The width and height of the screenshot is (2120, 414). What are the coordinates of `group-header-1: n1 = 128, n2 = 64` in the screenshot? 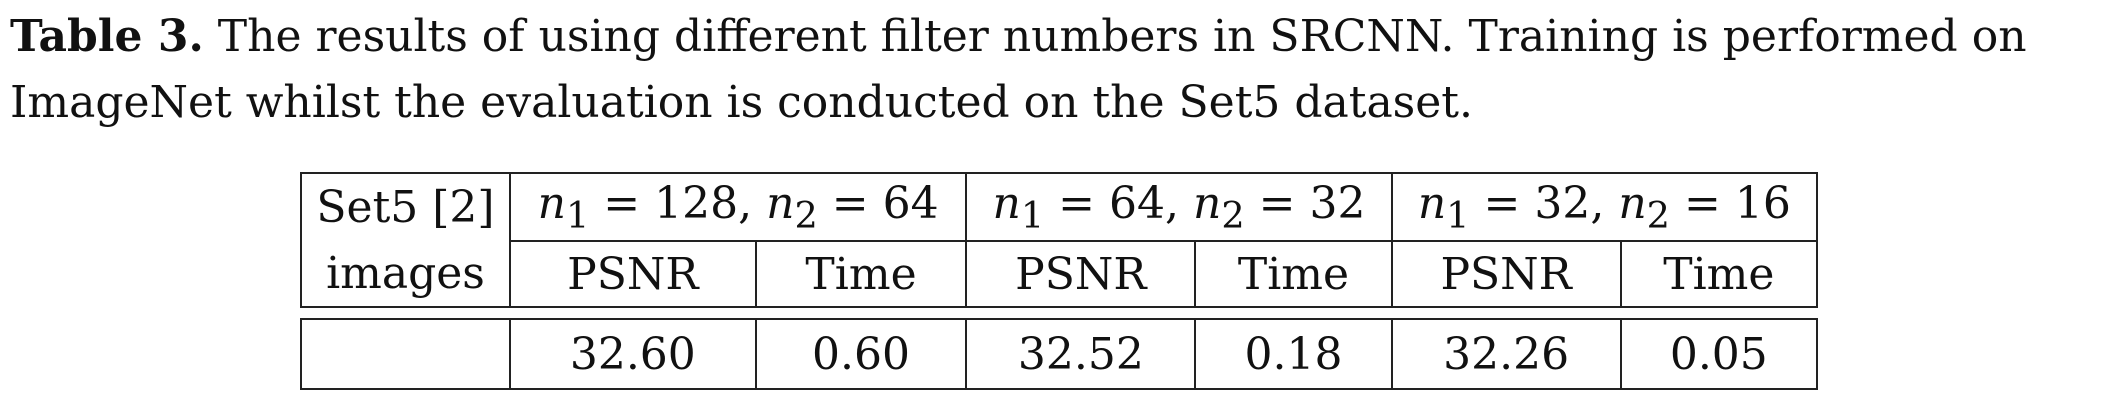 It's located at (738, 207).